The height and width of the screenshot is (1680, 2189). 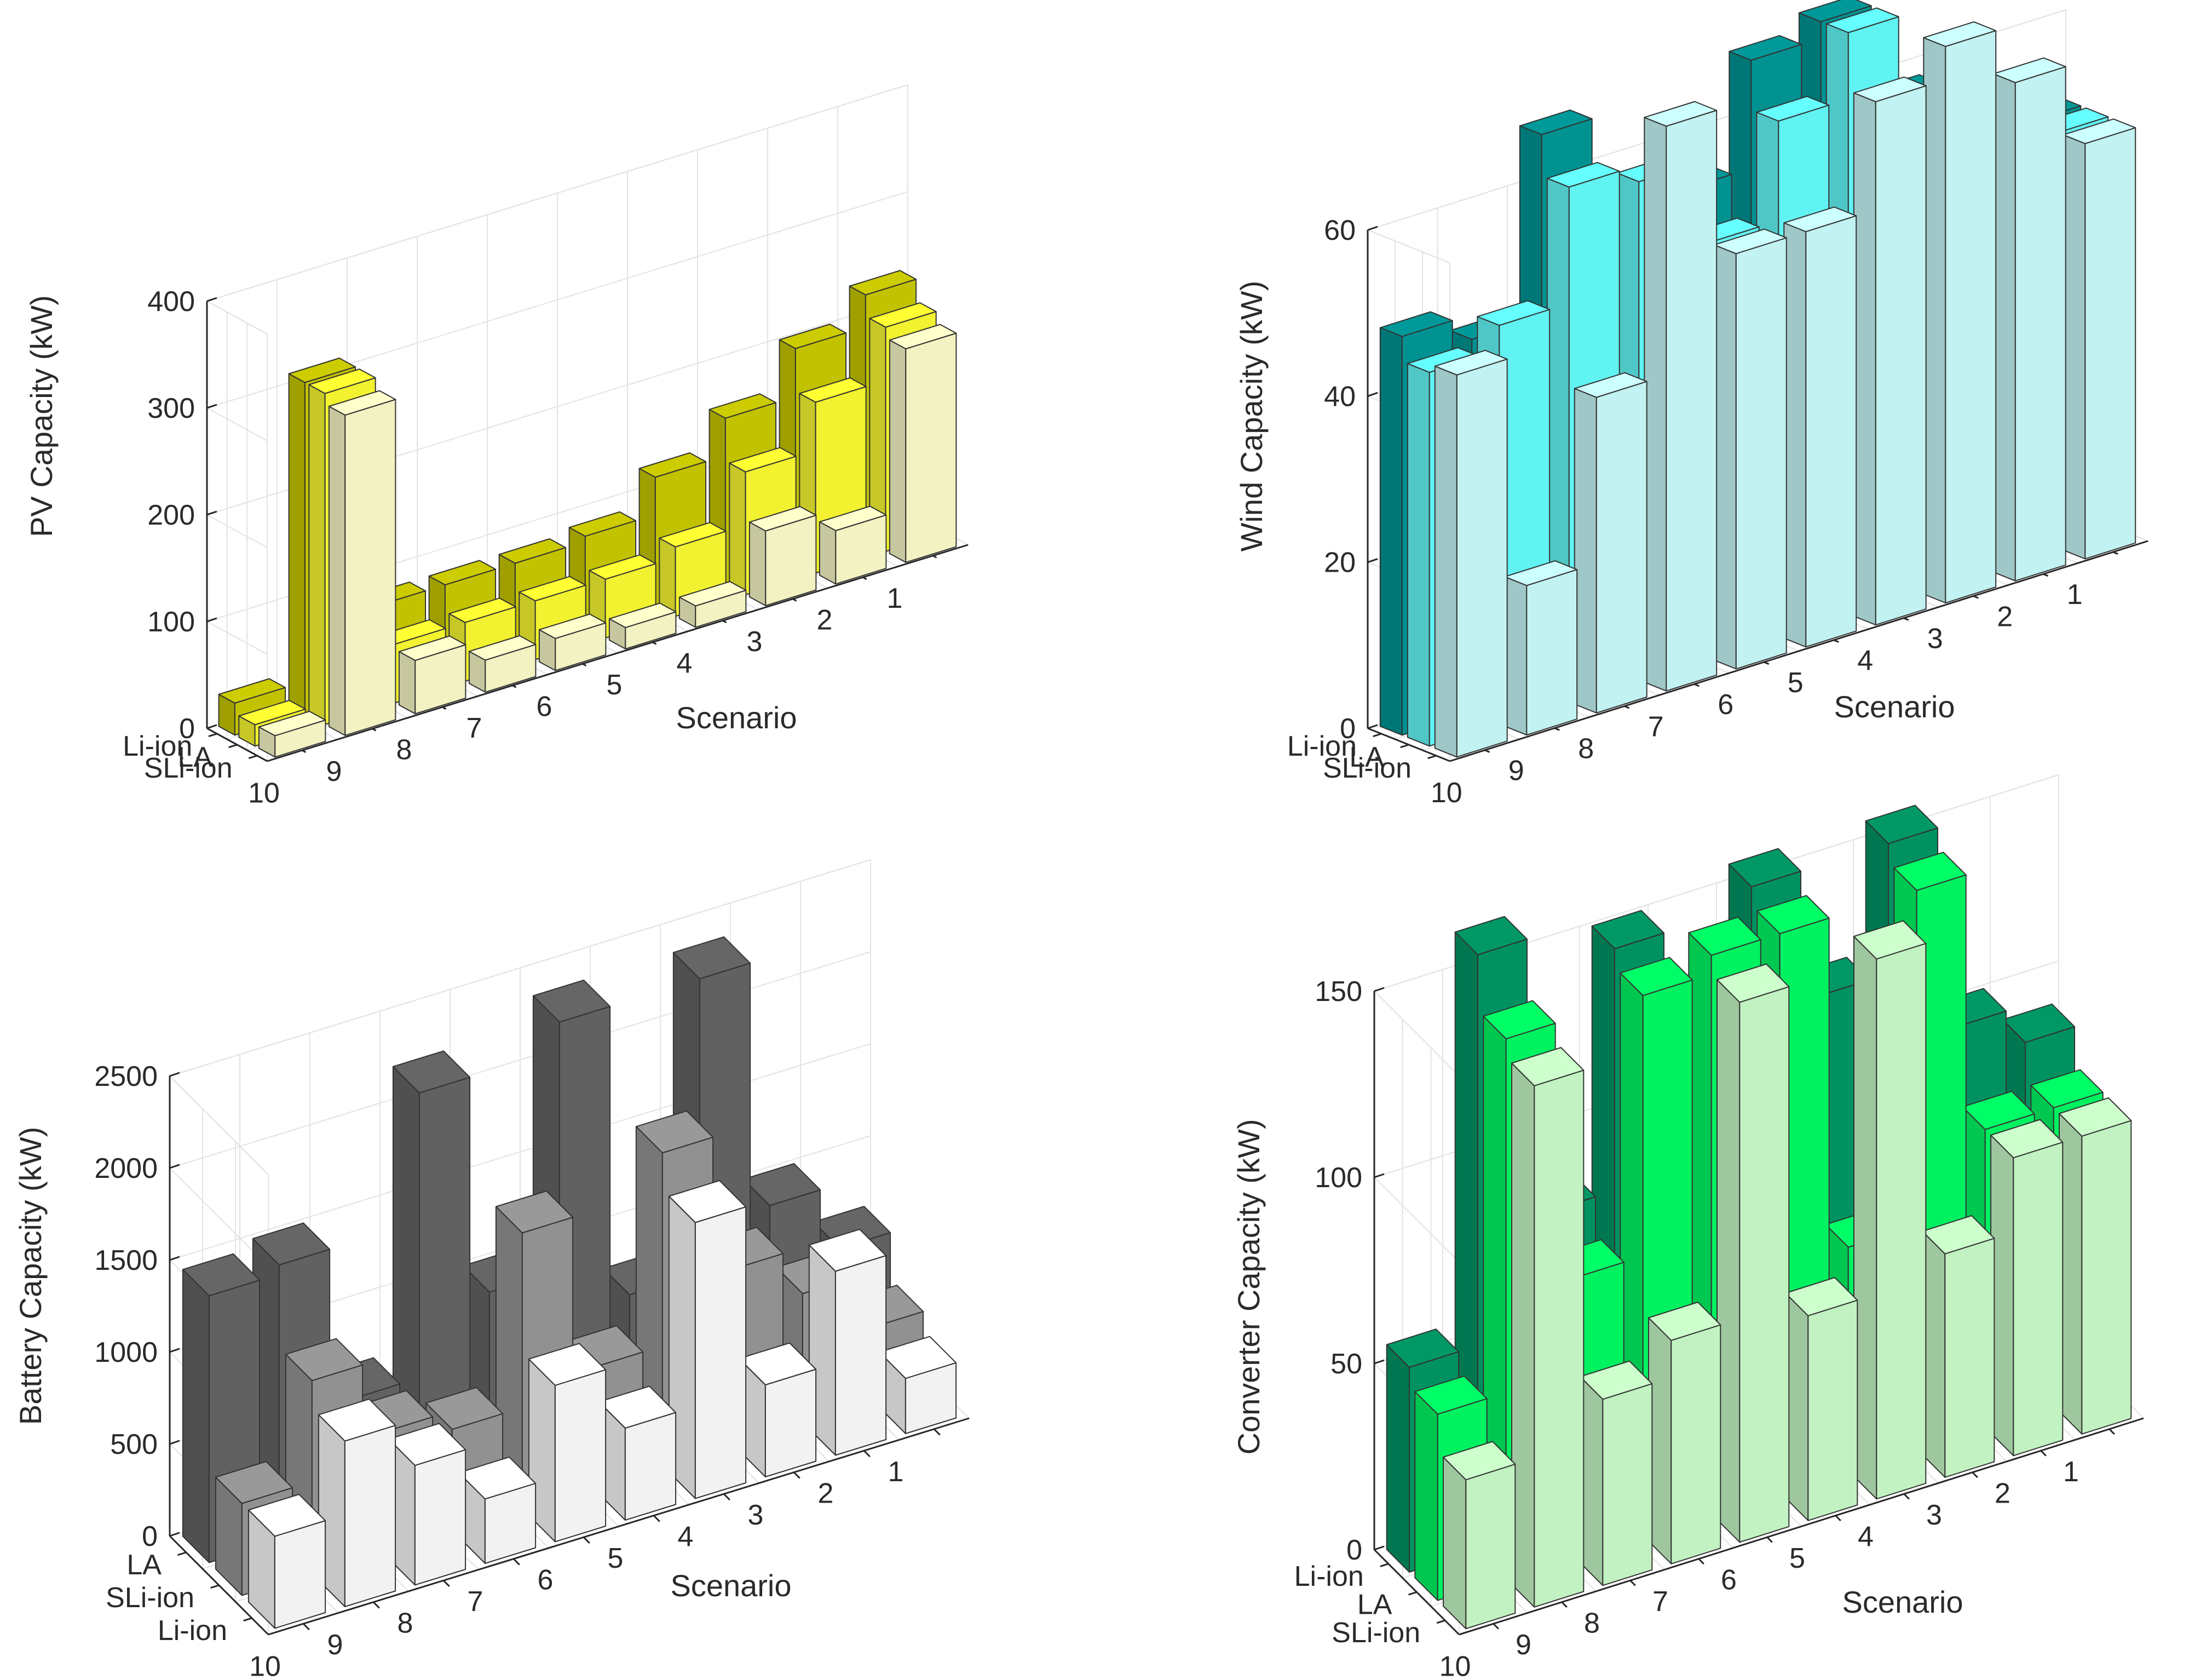 I want to click on z-tick-label: 100, so click(x=1338, y=1178).